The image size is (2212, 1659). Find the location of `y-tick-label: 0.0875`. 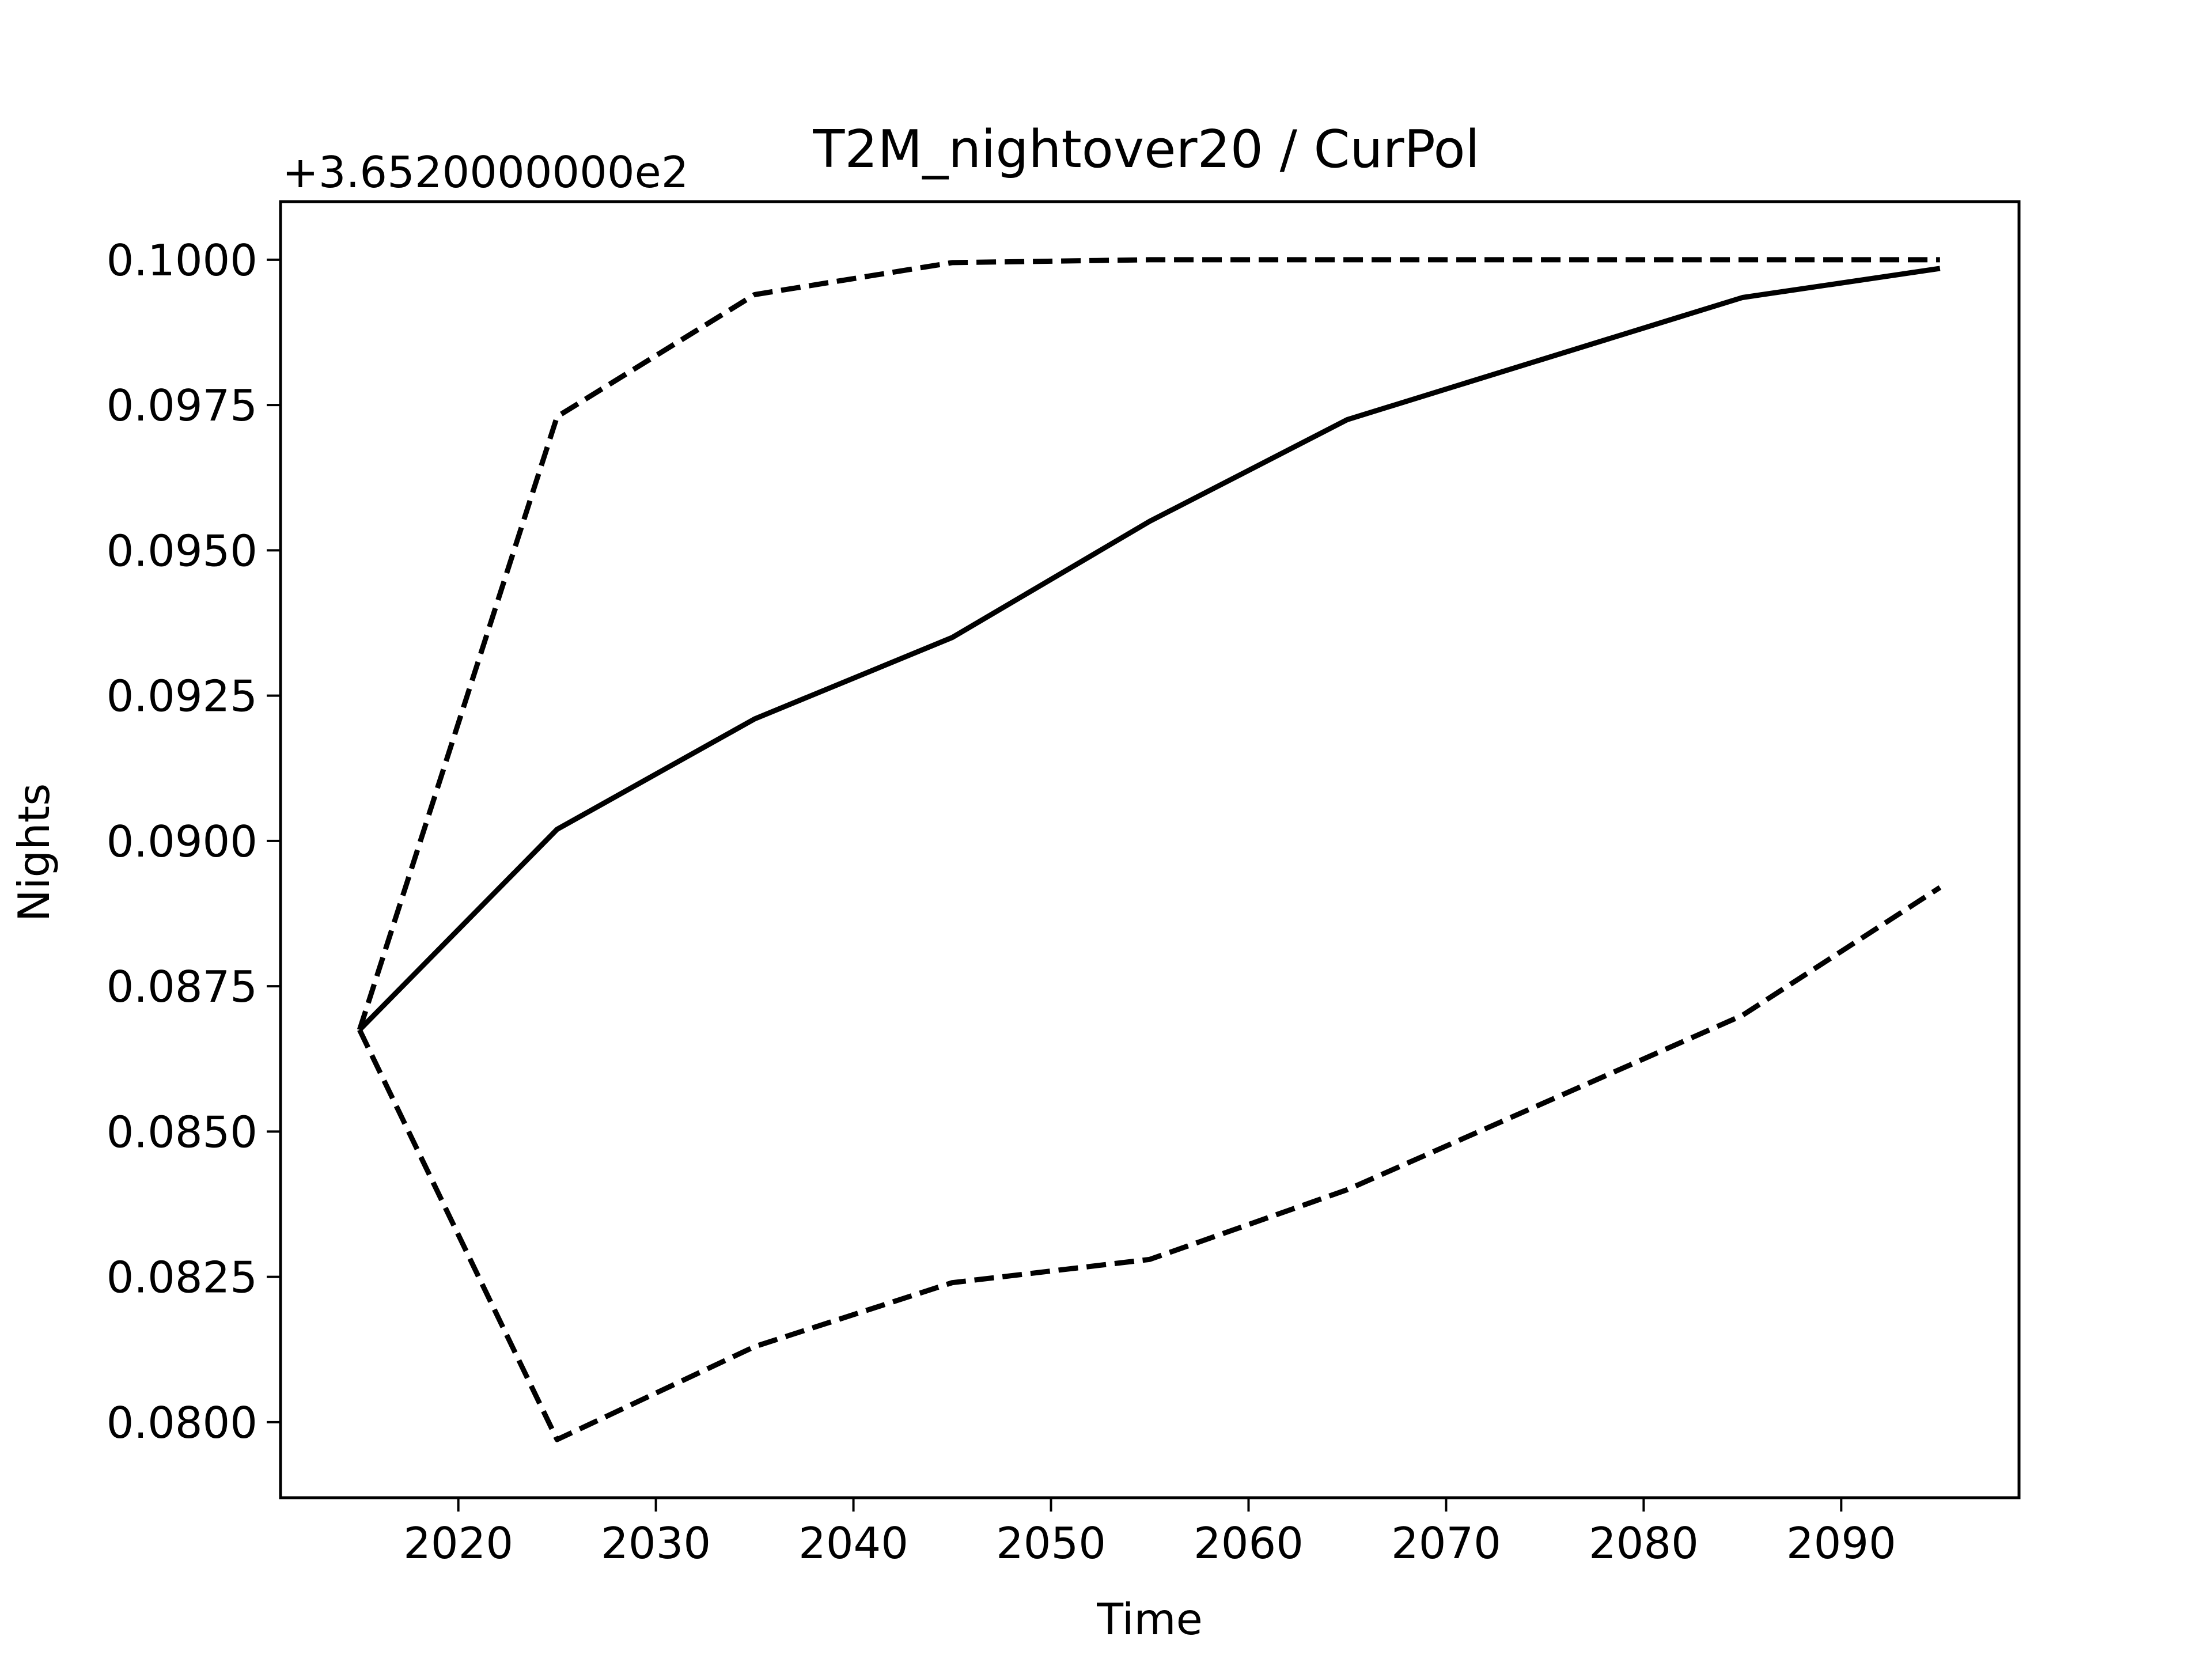

y-tick-label: 0.0875 is located at coordinates (182, 986).